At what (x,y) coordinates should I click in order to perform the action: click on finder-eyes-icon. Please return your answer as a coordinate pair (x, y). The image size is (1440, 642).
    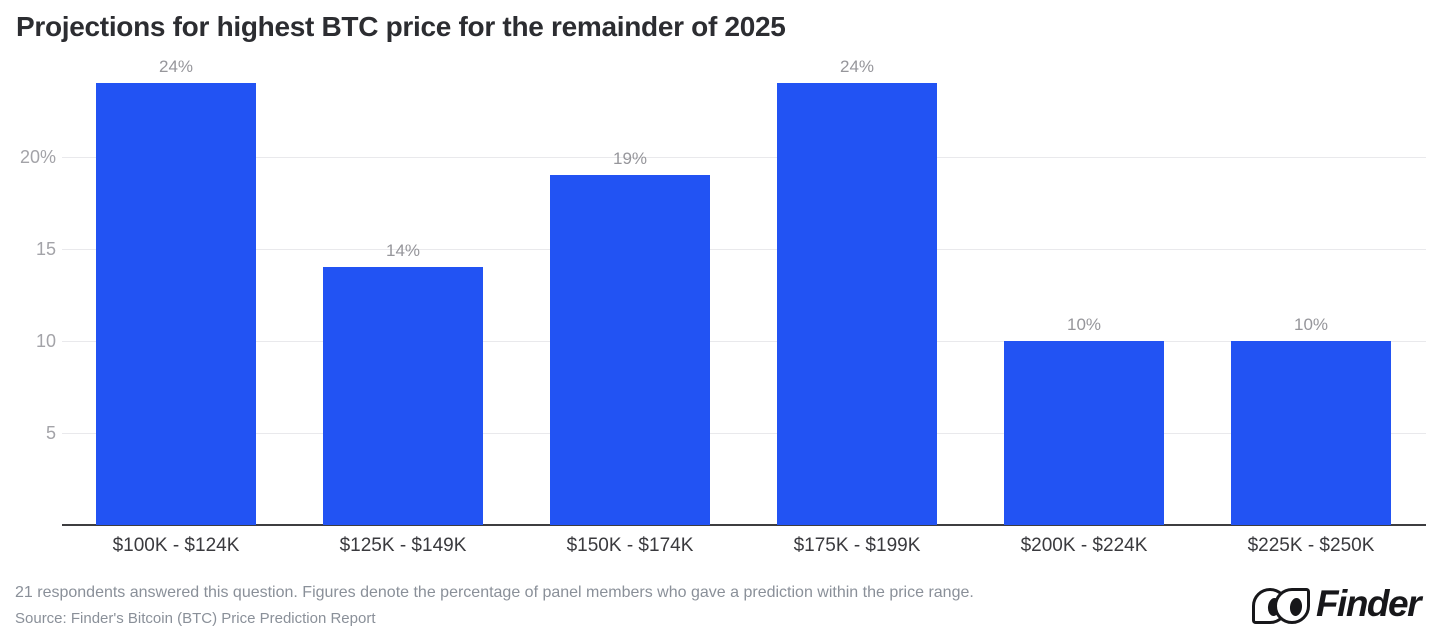
    Looking at the image, I should click on (1280, 606).